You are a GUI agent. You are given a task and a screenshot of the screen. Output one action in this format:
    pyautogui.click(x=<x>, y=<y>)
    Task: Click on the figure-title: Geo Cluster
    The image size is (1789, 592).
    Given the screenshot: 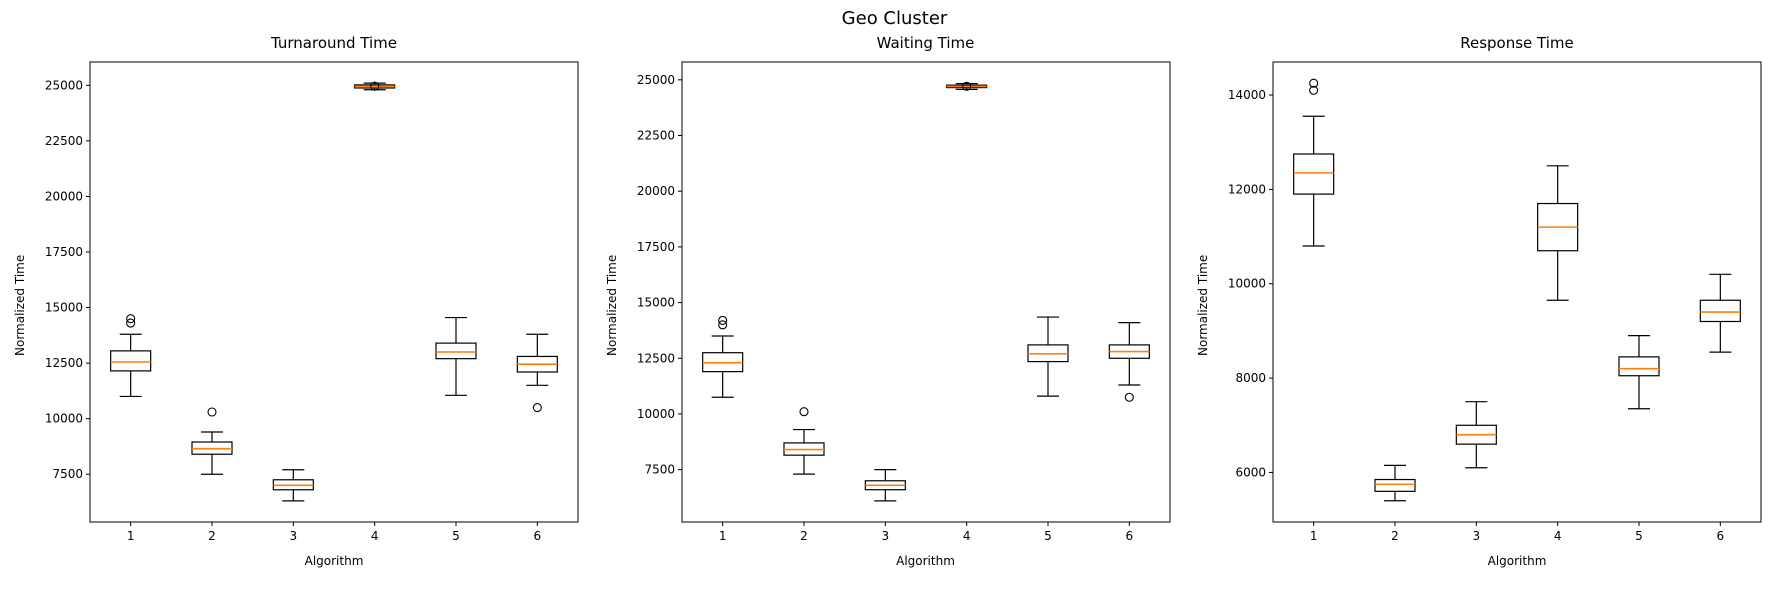 What is the action you would take?
    pyautogui.click(x=894, y=18)
    